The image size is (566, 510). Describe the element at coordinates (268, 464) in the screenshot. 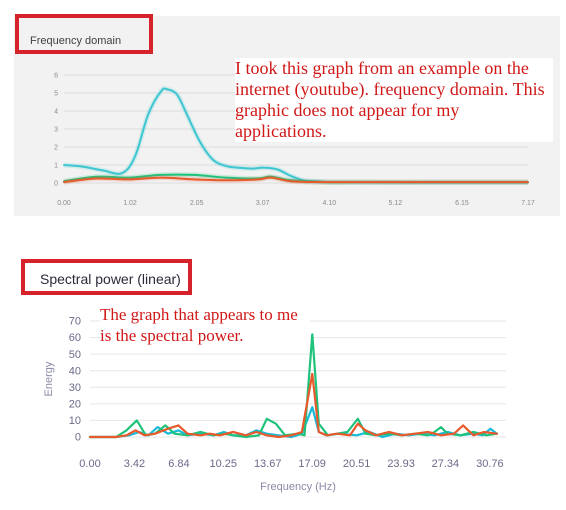

I see `power-x-tick-label: 13.67` at that location.